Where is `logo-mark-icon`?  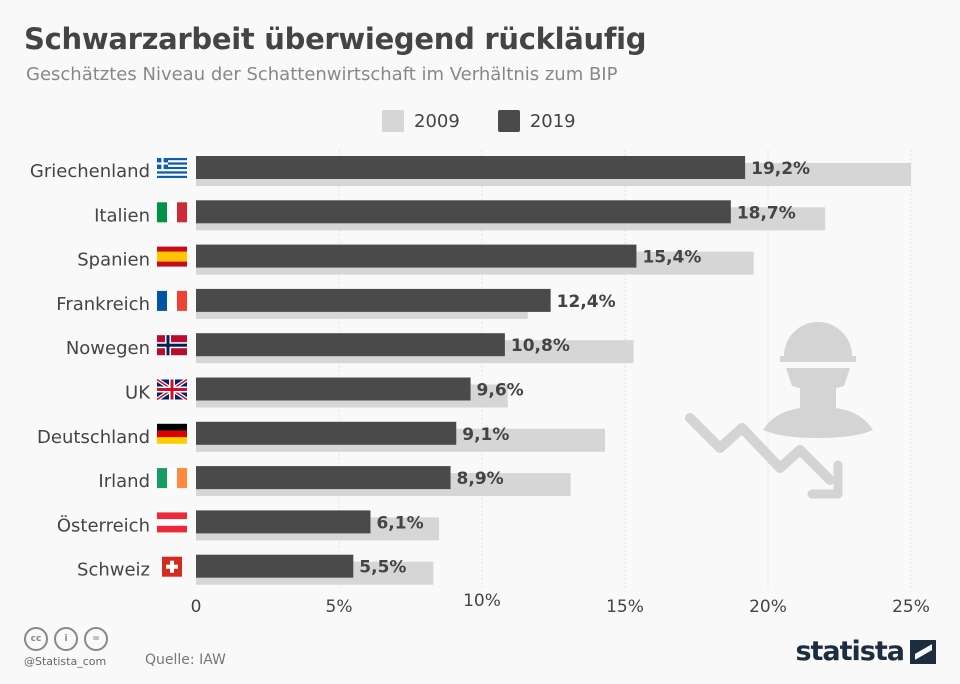
logo-mark-icon is located at coordinates (923, 651).